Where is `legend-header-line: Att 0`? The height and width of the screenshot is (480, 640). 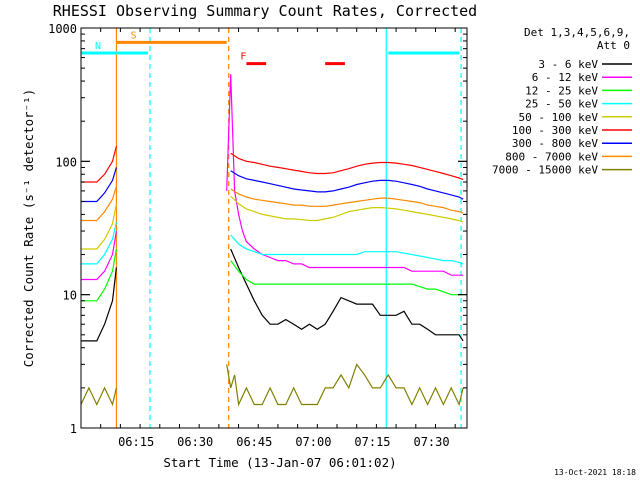
legend-header-line: Att 0 is located at coordinates (613, 45).